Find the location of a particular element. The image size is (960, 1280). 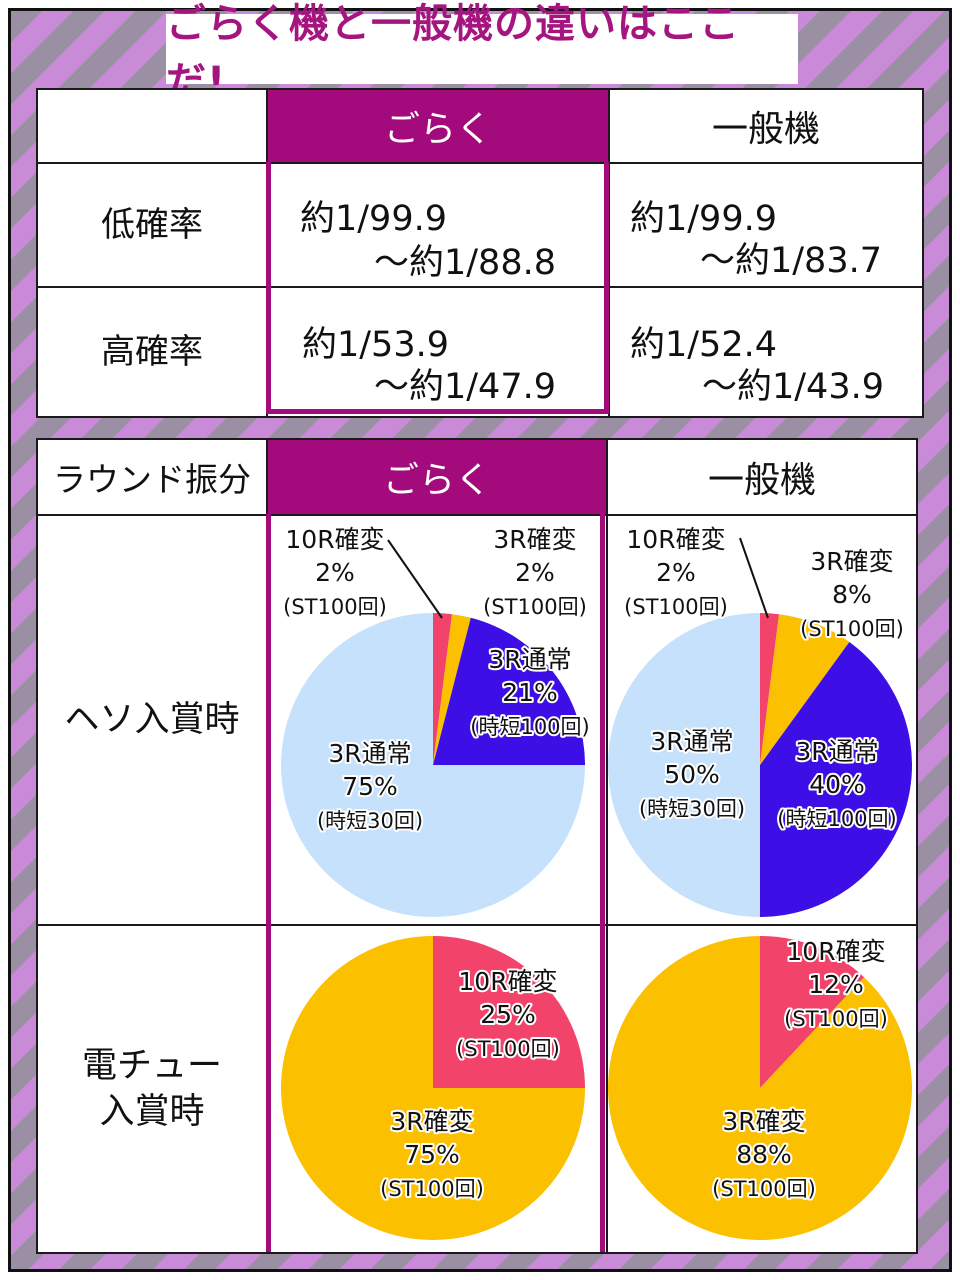

high-general-line1: 約1/52.4 is located at coordinates (703, 345).